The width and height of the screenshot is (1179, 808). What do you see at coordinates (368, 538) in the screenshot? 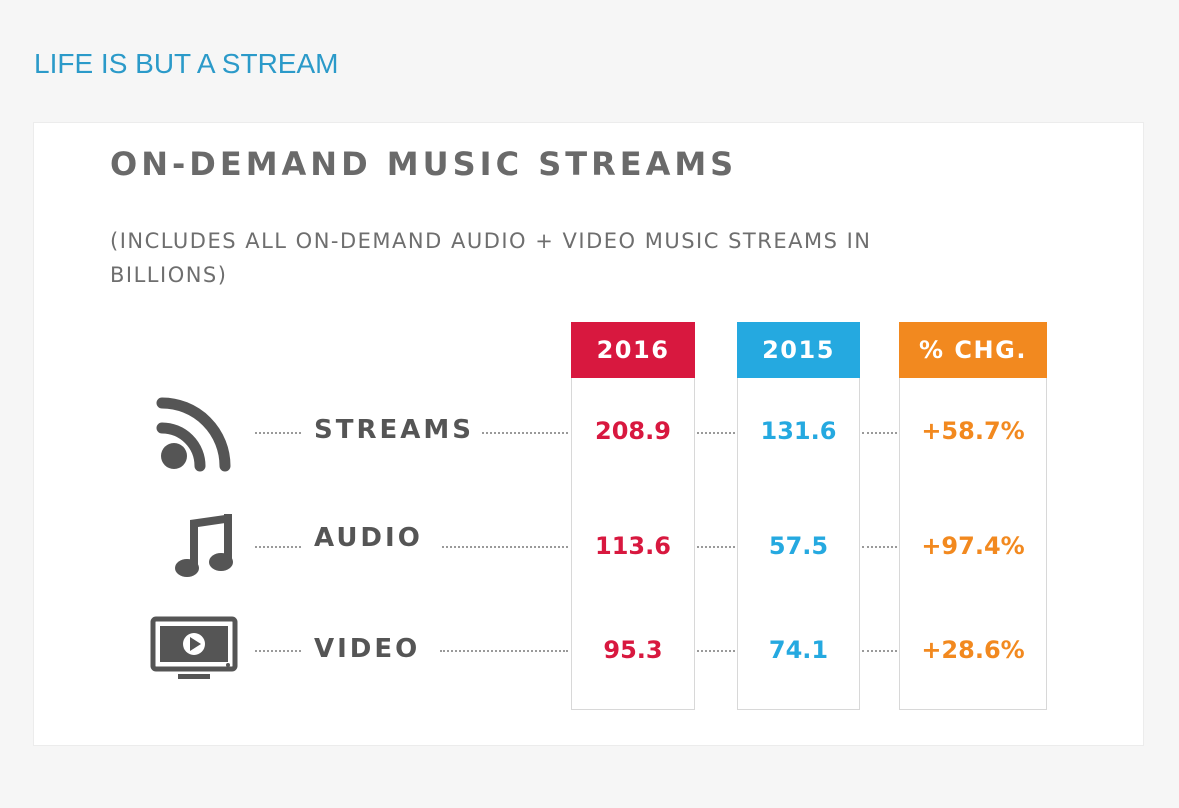
I see `row-label-audio: AUDIO` at bounding box center [368, 538].